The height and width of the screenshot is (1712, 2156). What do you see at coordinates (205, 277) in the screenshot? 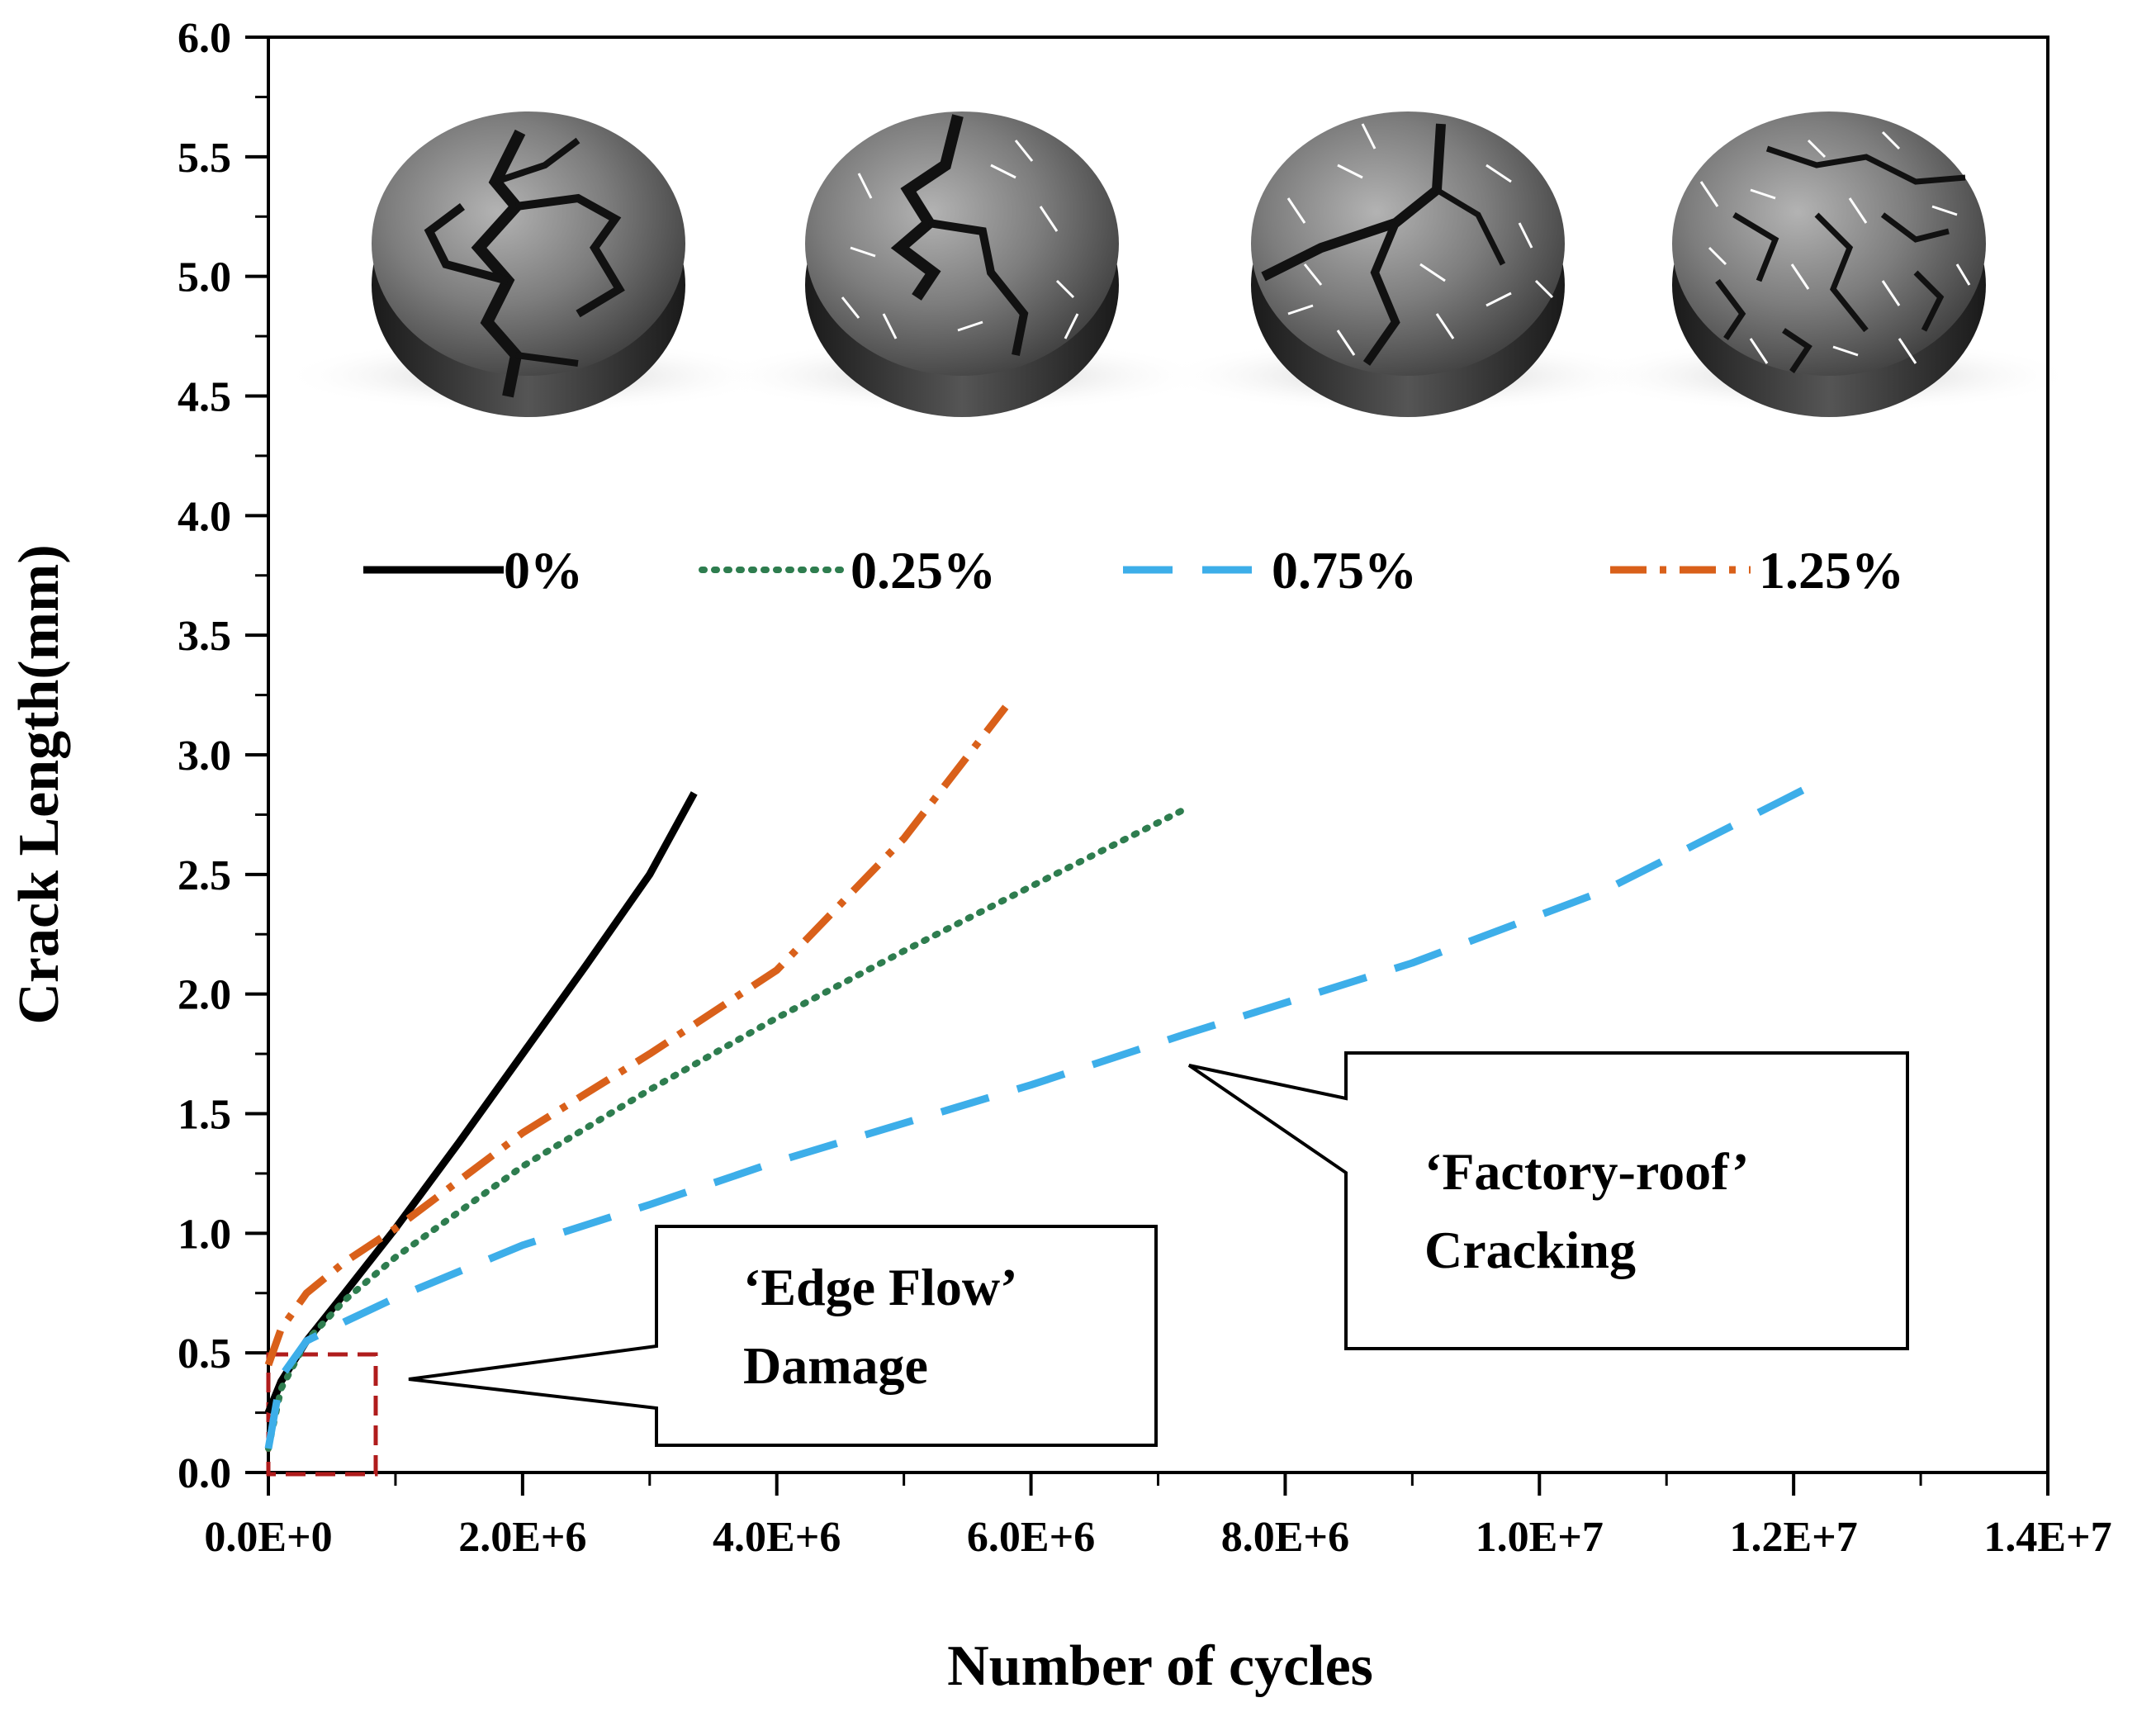
I see `y-tick-label: 5.0` at bounding box center [205, 277].